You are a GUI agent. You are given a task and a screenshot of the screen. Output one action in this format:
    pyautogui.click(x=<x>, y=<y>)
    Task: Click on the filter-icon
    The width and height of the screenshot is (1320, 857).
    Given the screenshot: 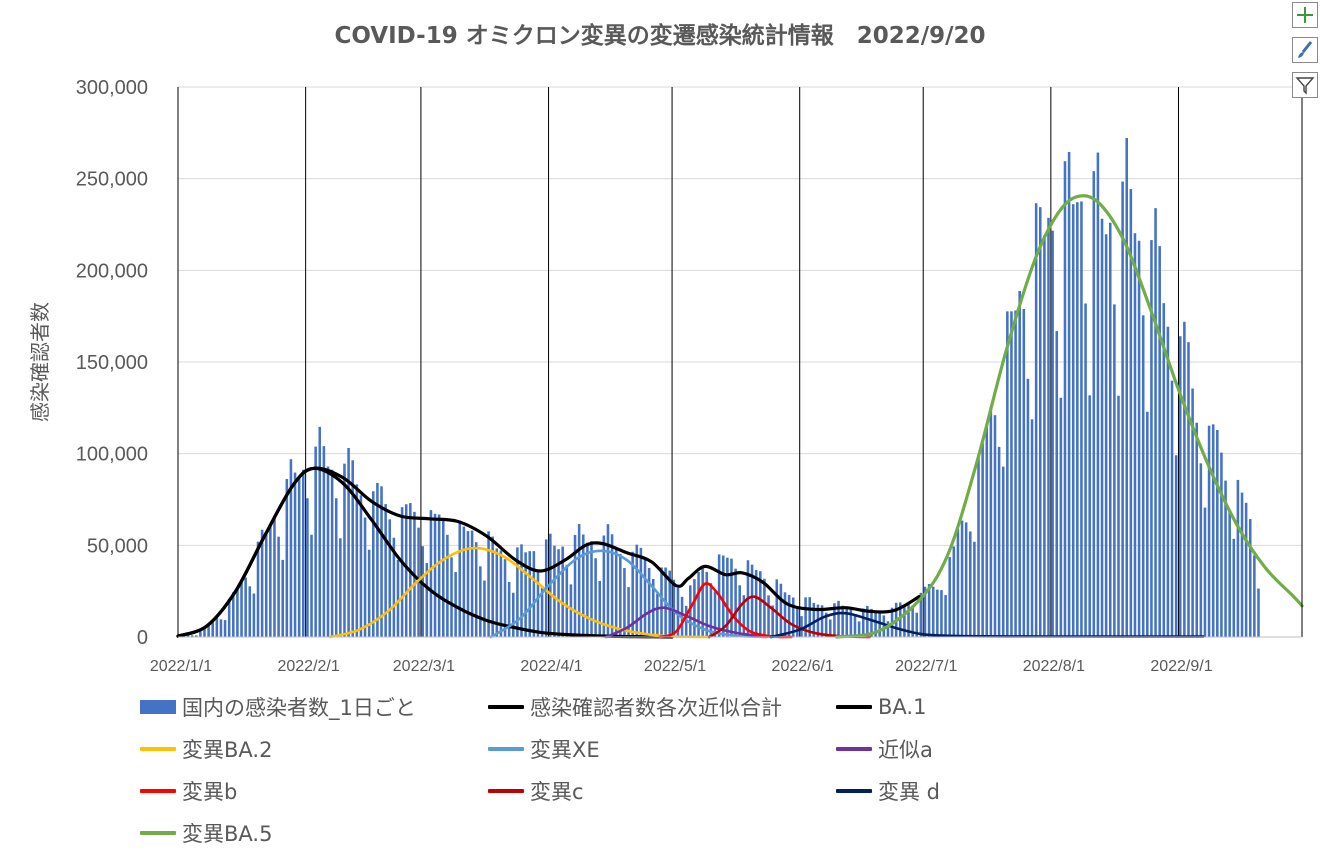 What is the action you would take?
    pyautogui.click(x=1305, y=86)
    